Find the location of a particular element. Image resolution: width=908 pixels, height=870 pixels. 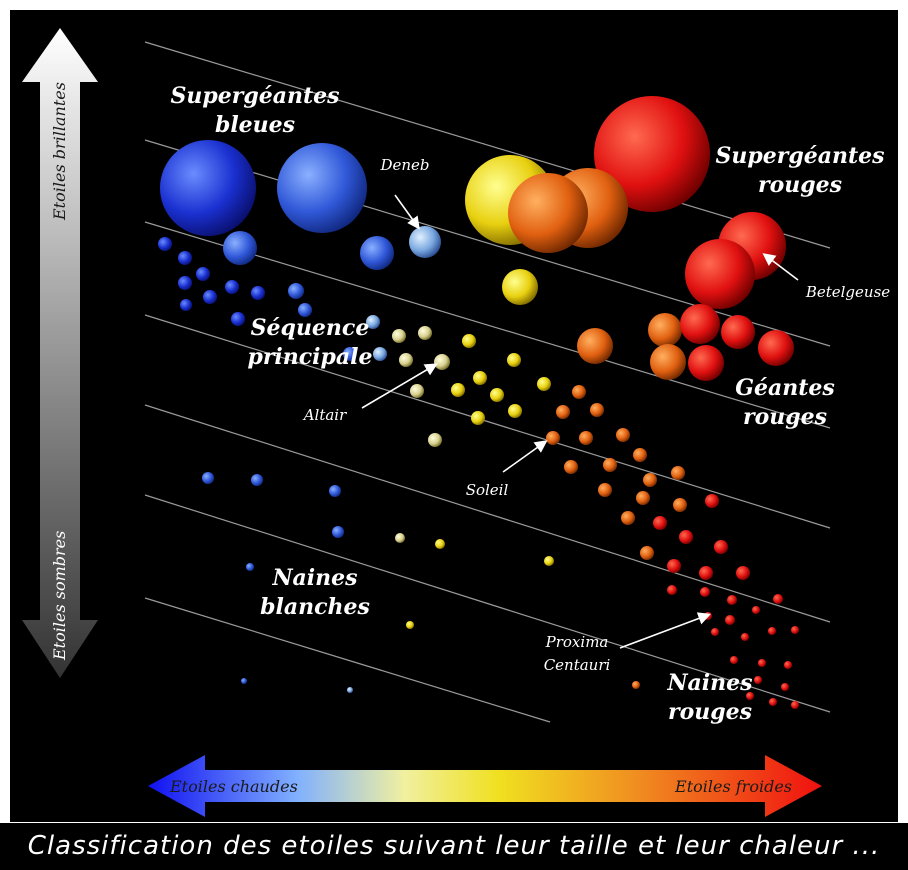

hot-stars-label: Etoiles chaudes is located at coordinates (233, 786).